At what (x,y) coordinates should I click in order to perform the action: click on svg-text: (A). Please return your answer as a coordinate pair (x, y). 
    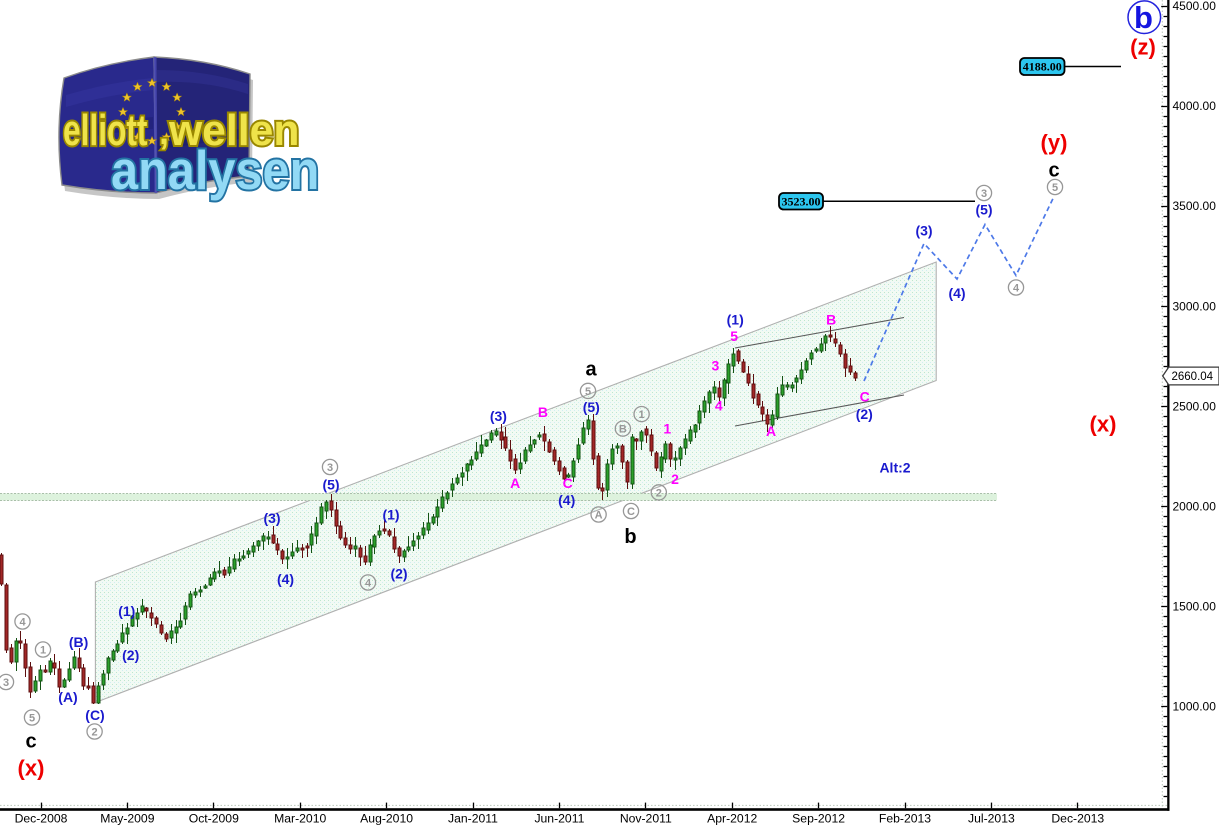
    Looking at the image, I should click on (67, 697).